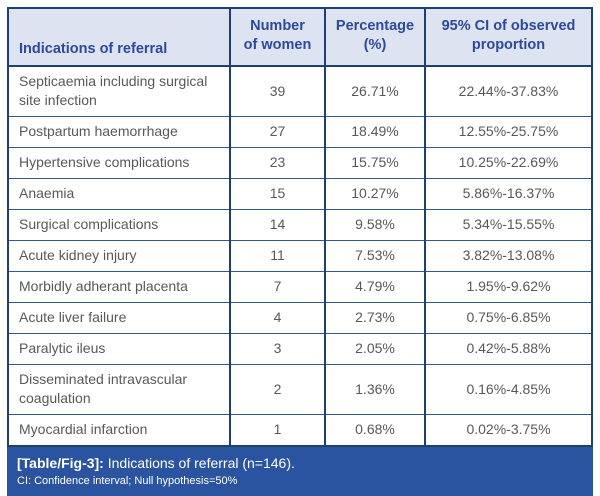 This screenshot has width=600, height=496. Describe the element at coordinates (508, 91) in the screenshot. I see `cell-ci: 22.44%-37.83%` at that location.